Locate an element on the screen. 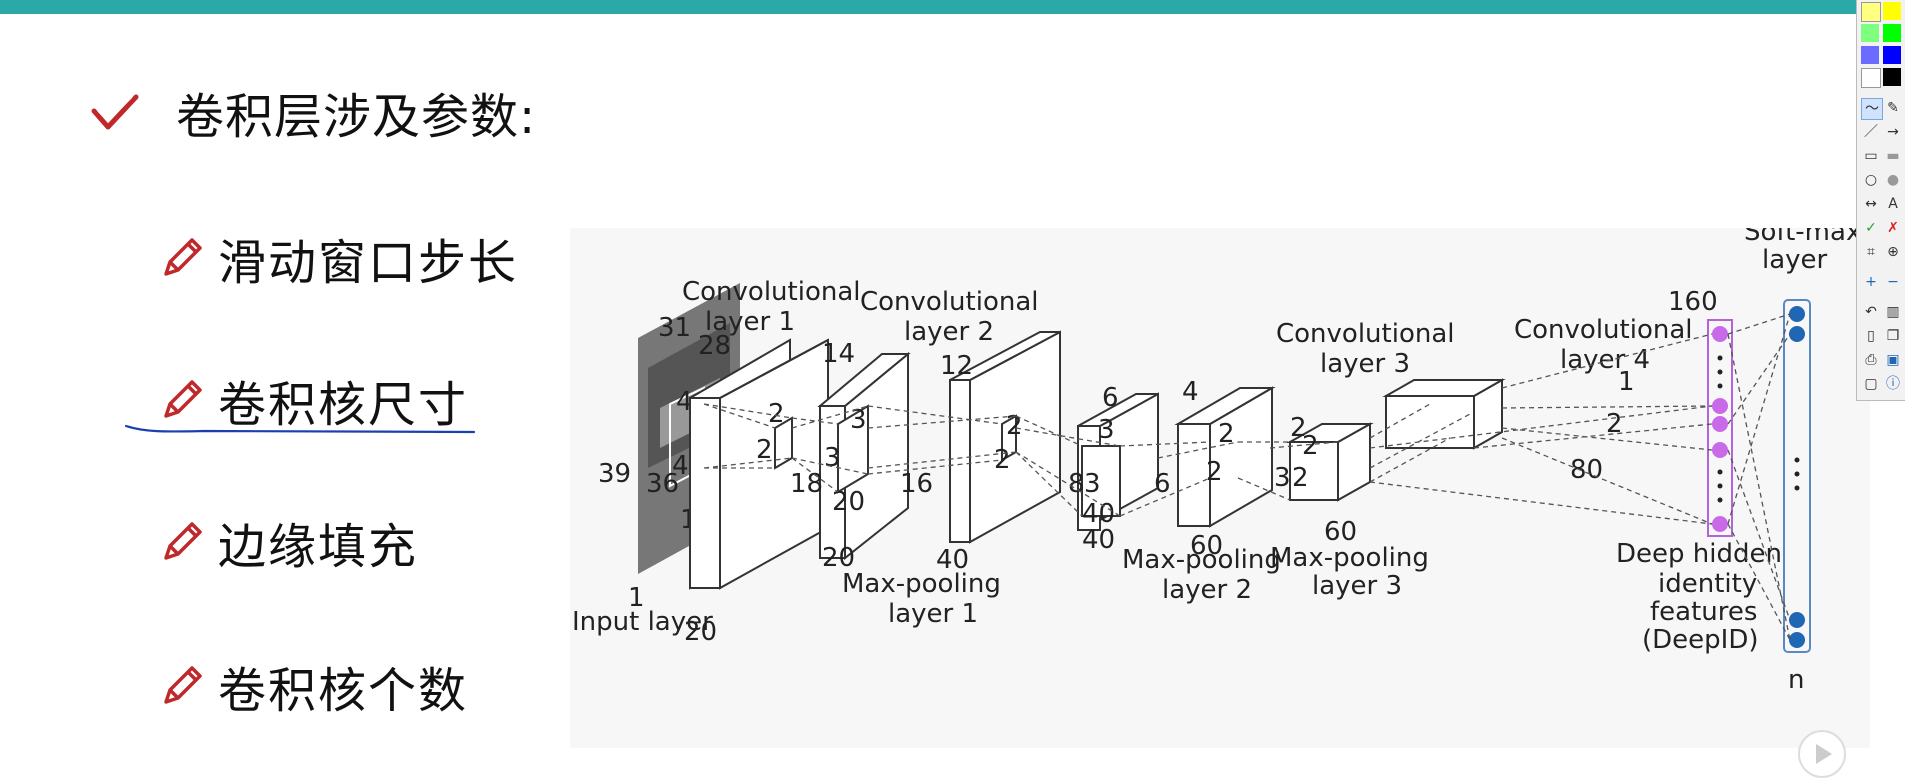 The image size is (1905, 778). bullet-label: 边缘填充 is located at coordinates (318, 547).